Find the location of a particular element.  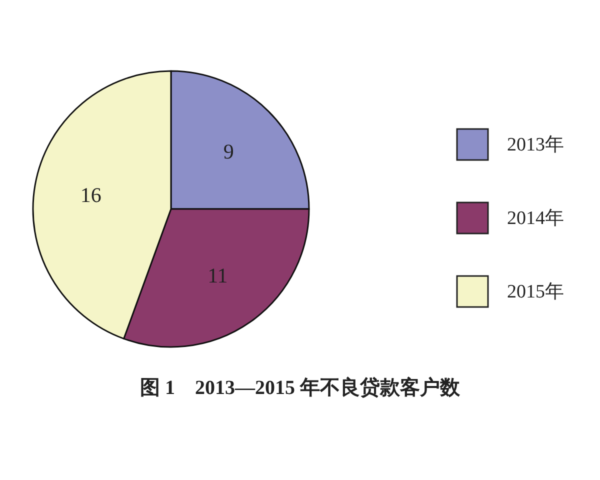

data-label: 9 is located at coordinates (228, 151).